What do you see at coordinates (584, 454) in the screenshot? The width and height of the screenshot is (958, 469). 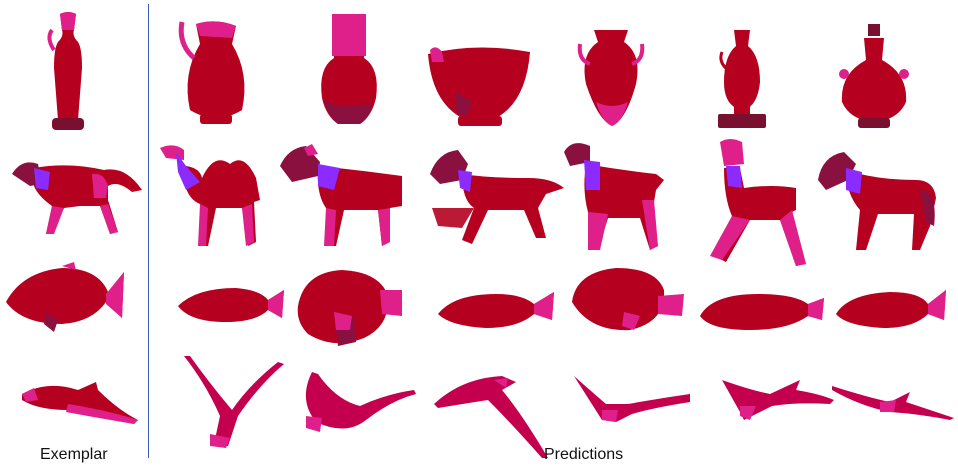 I see `predictions-caption: Predictions` at bounding box center [584, 454].